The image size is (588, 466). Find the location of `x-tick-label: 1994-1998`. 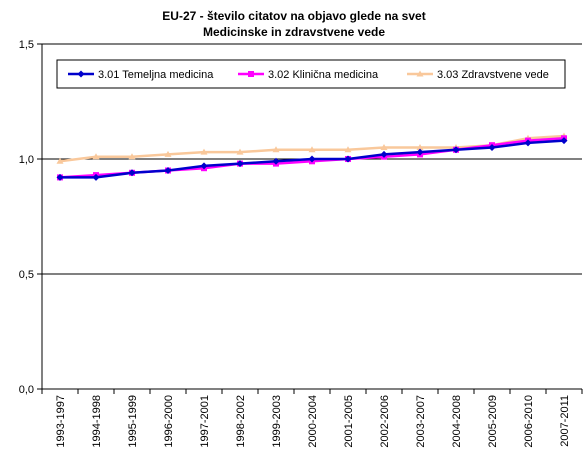

x-tick-label: 1994-1998 is located at coordinates (97, 421).